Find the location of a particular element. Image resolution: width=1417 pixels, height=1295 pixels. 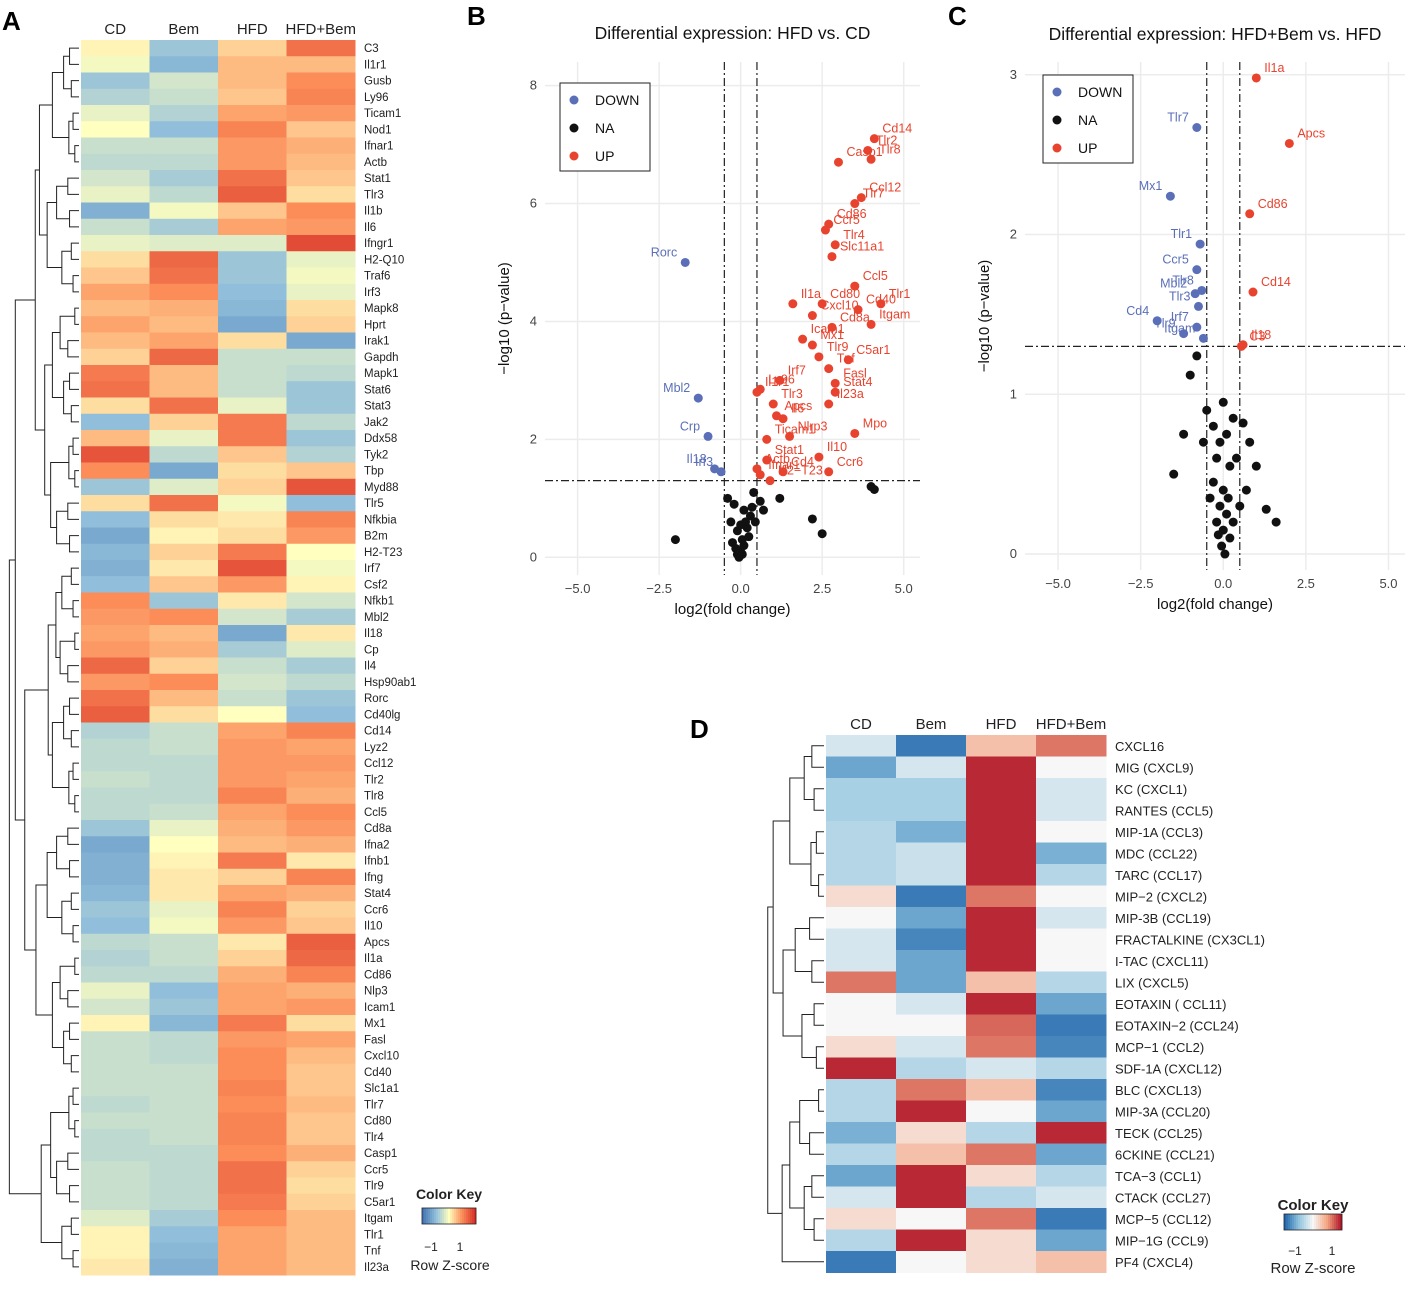

volcano-point-label: Il10 is located at coordinates (837, 447).